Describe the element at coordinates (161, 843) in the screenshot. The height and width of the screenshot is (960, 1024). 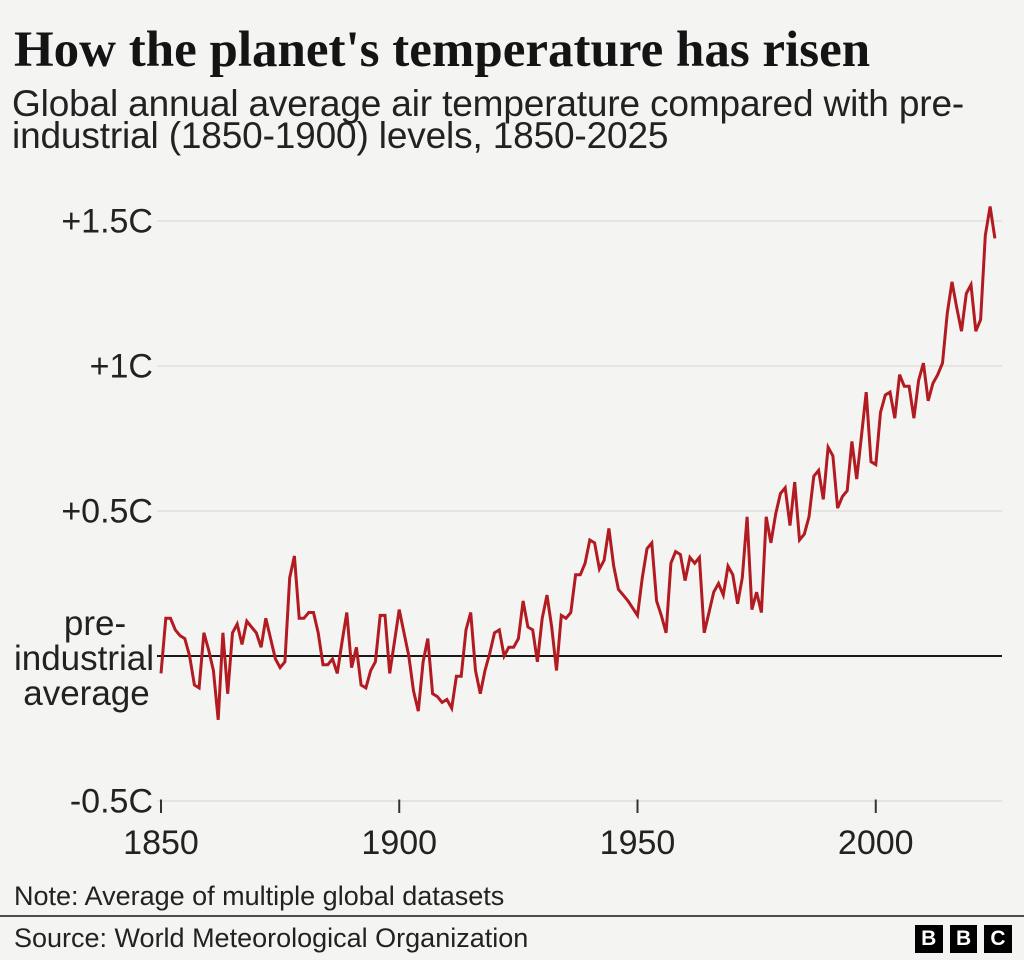
I see `svg-text: 1850` at that location.